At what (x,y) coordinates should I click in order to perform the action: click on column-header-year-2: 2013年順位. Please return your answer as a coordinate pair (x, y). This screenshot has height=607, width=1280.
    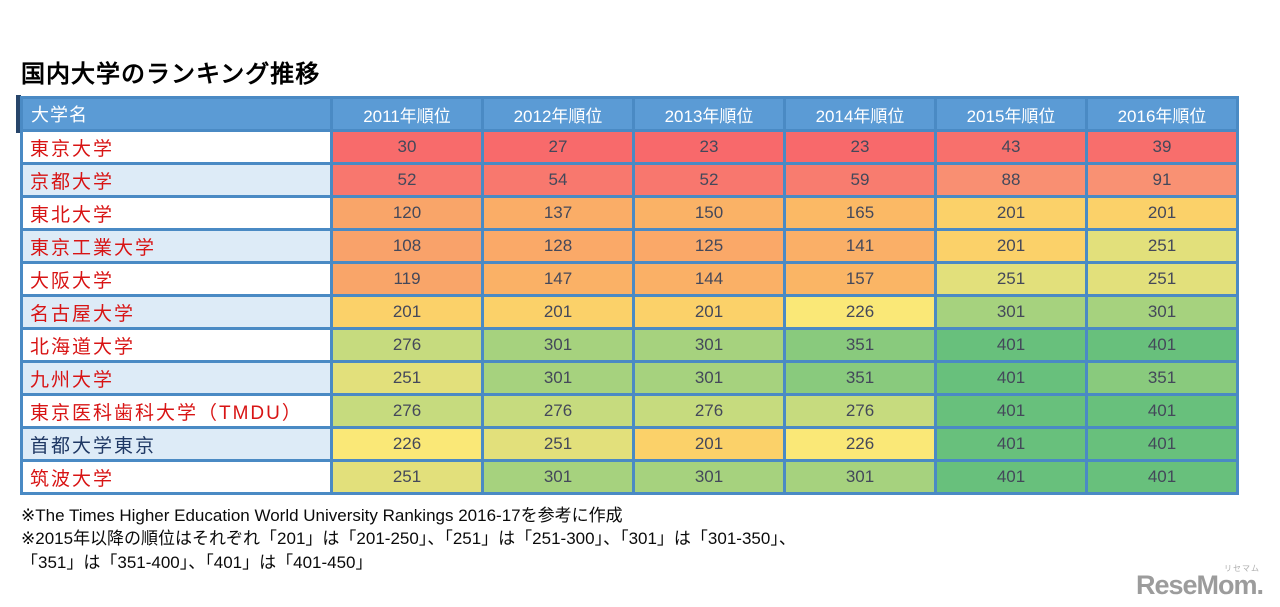
    Looking at the image, I should click on (709, 114).